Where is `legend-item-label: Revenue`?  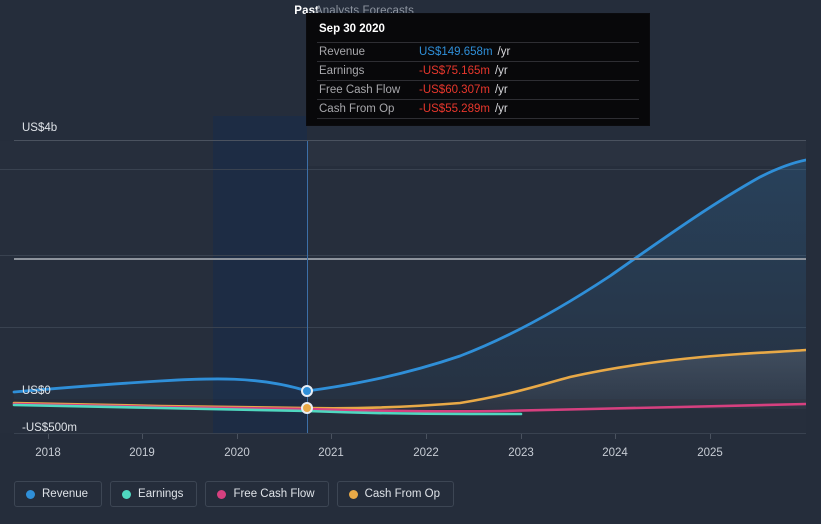 legend-item-label: Revenue is located at coordinates (65, 494).